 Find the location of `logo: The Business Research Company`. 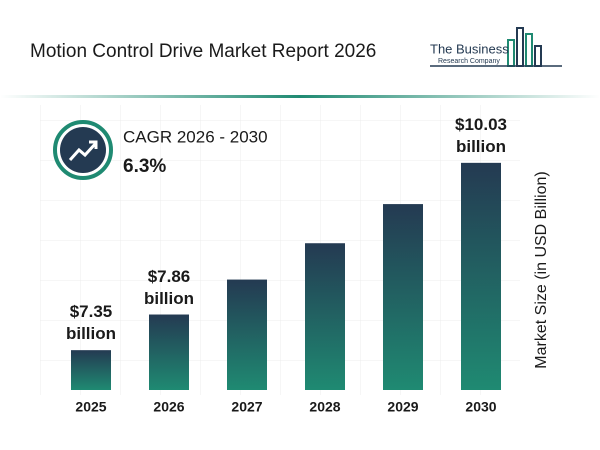

logo: The Business Research Company is located at coordinates (496, 47).